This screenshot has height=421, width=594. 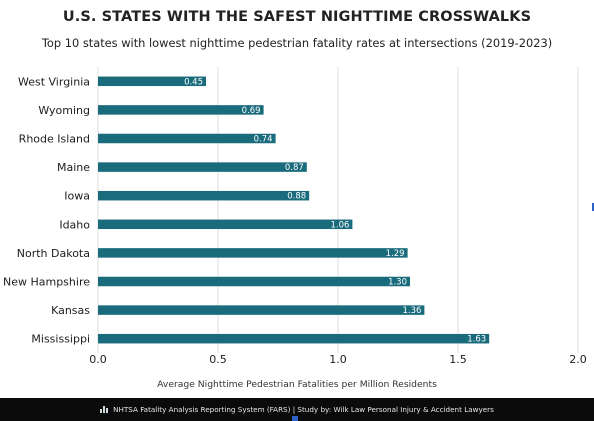 What do you see at coordinates (74, 224) in the screenshot?
I see `category-label: Idaho` at bounding box center [74, 224].